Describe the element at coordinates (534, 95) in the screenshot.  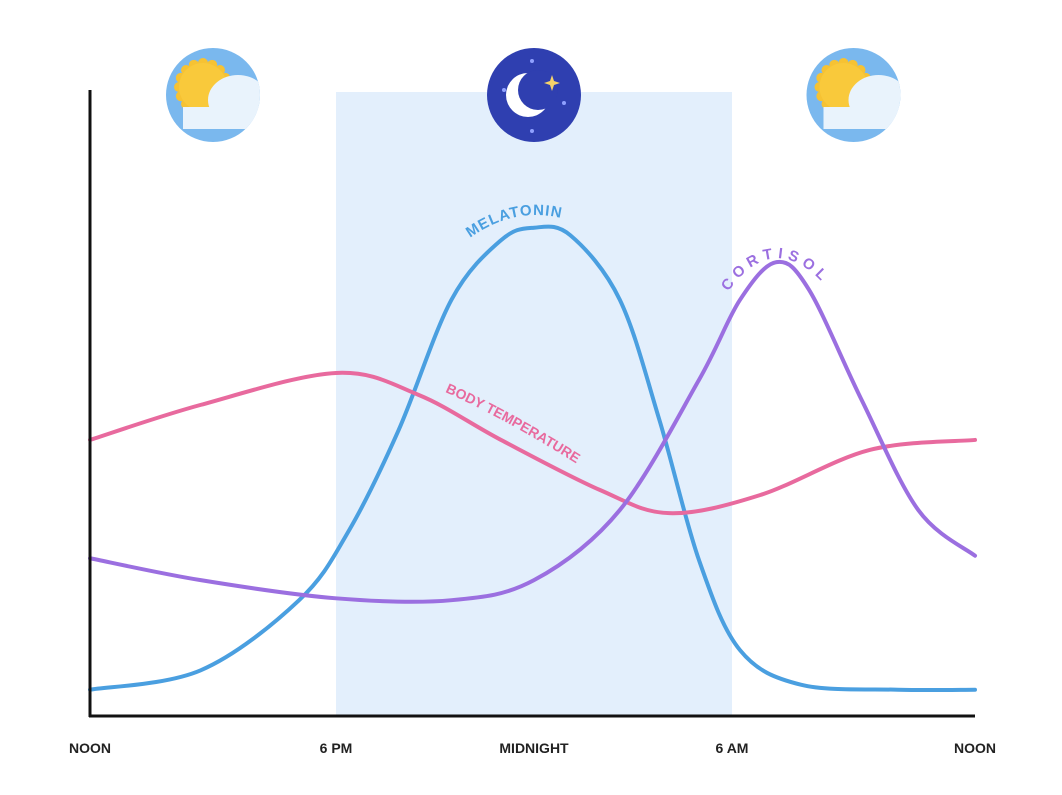
I see `moon-stars-icon` at that location.